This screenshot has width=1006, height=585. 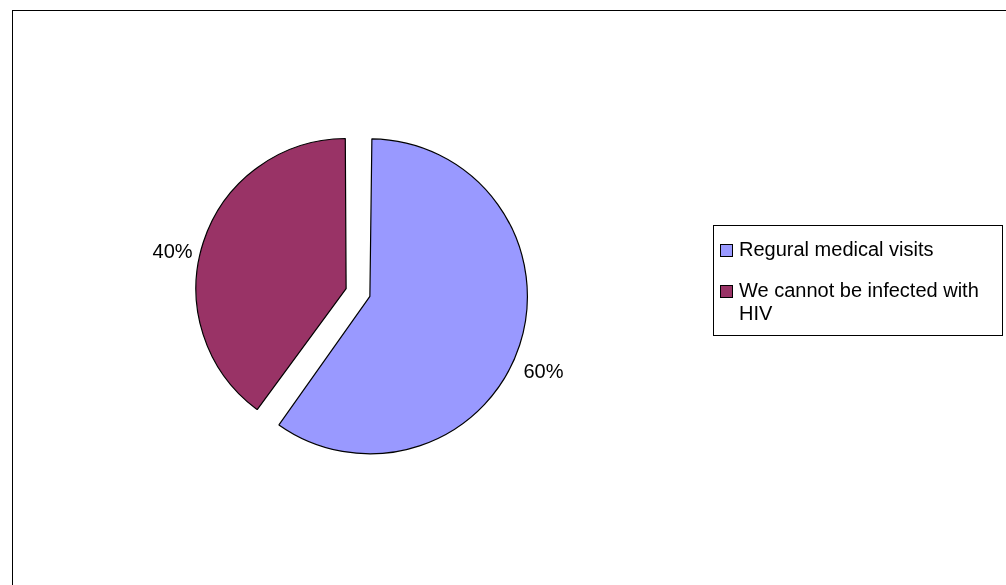 What do you see at coordinates (859, 302) in the screenshot?
I see `legend-label: We cannot be infected with HIV` at bounding box center [859, 302].